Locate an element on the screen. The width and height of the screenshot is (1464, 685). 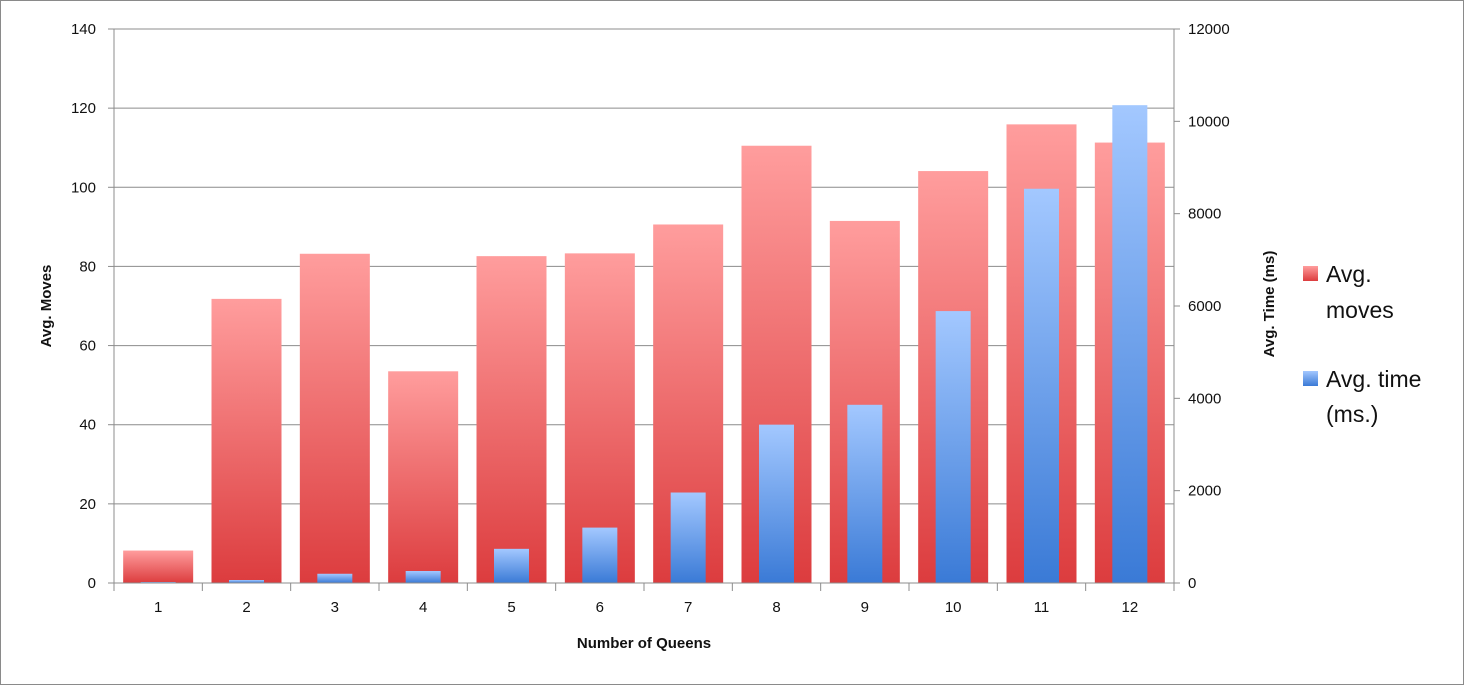
legend-label-time-line1: Avg. time is located at coordinates (1373, 379).